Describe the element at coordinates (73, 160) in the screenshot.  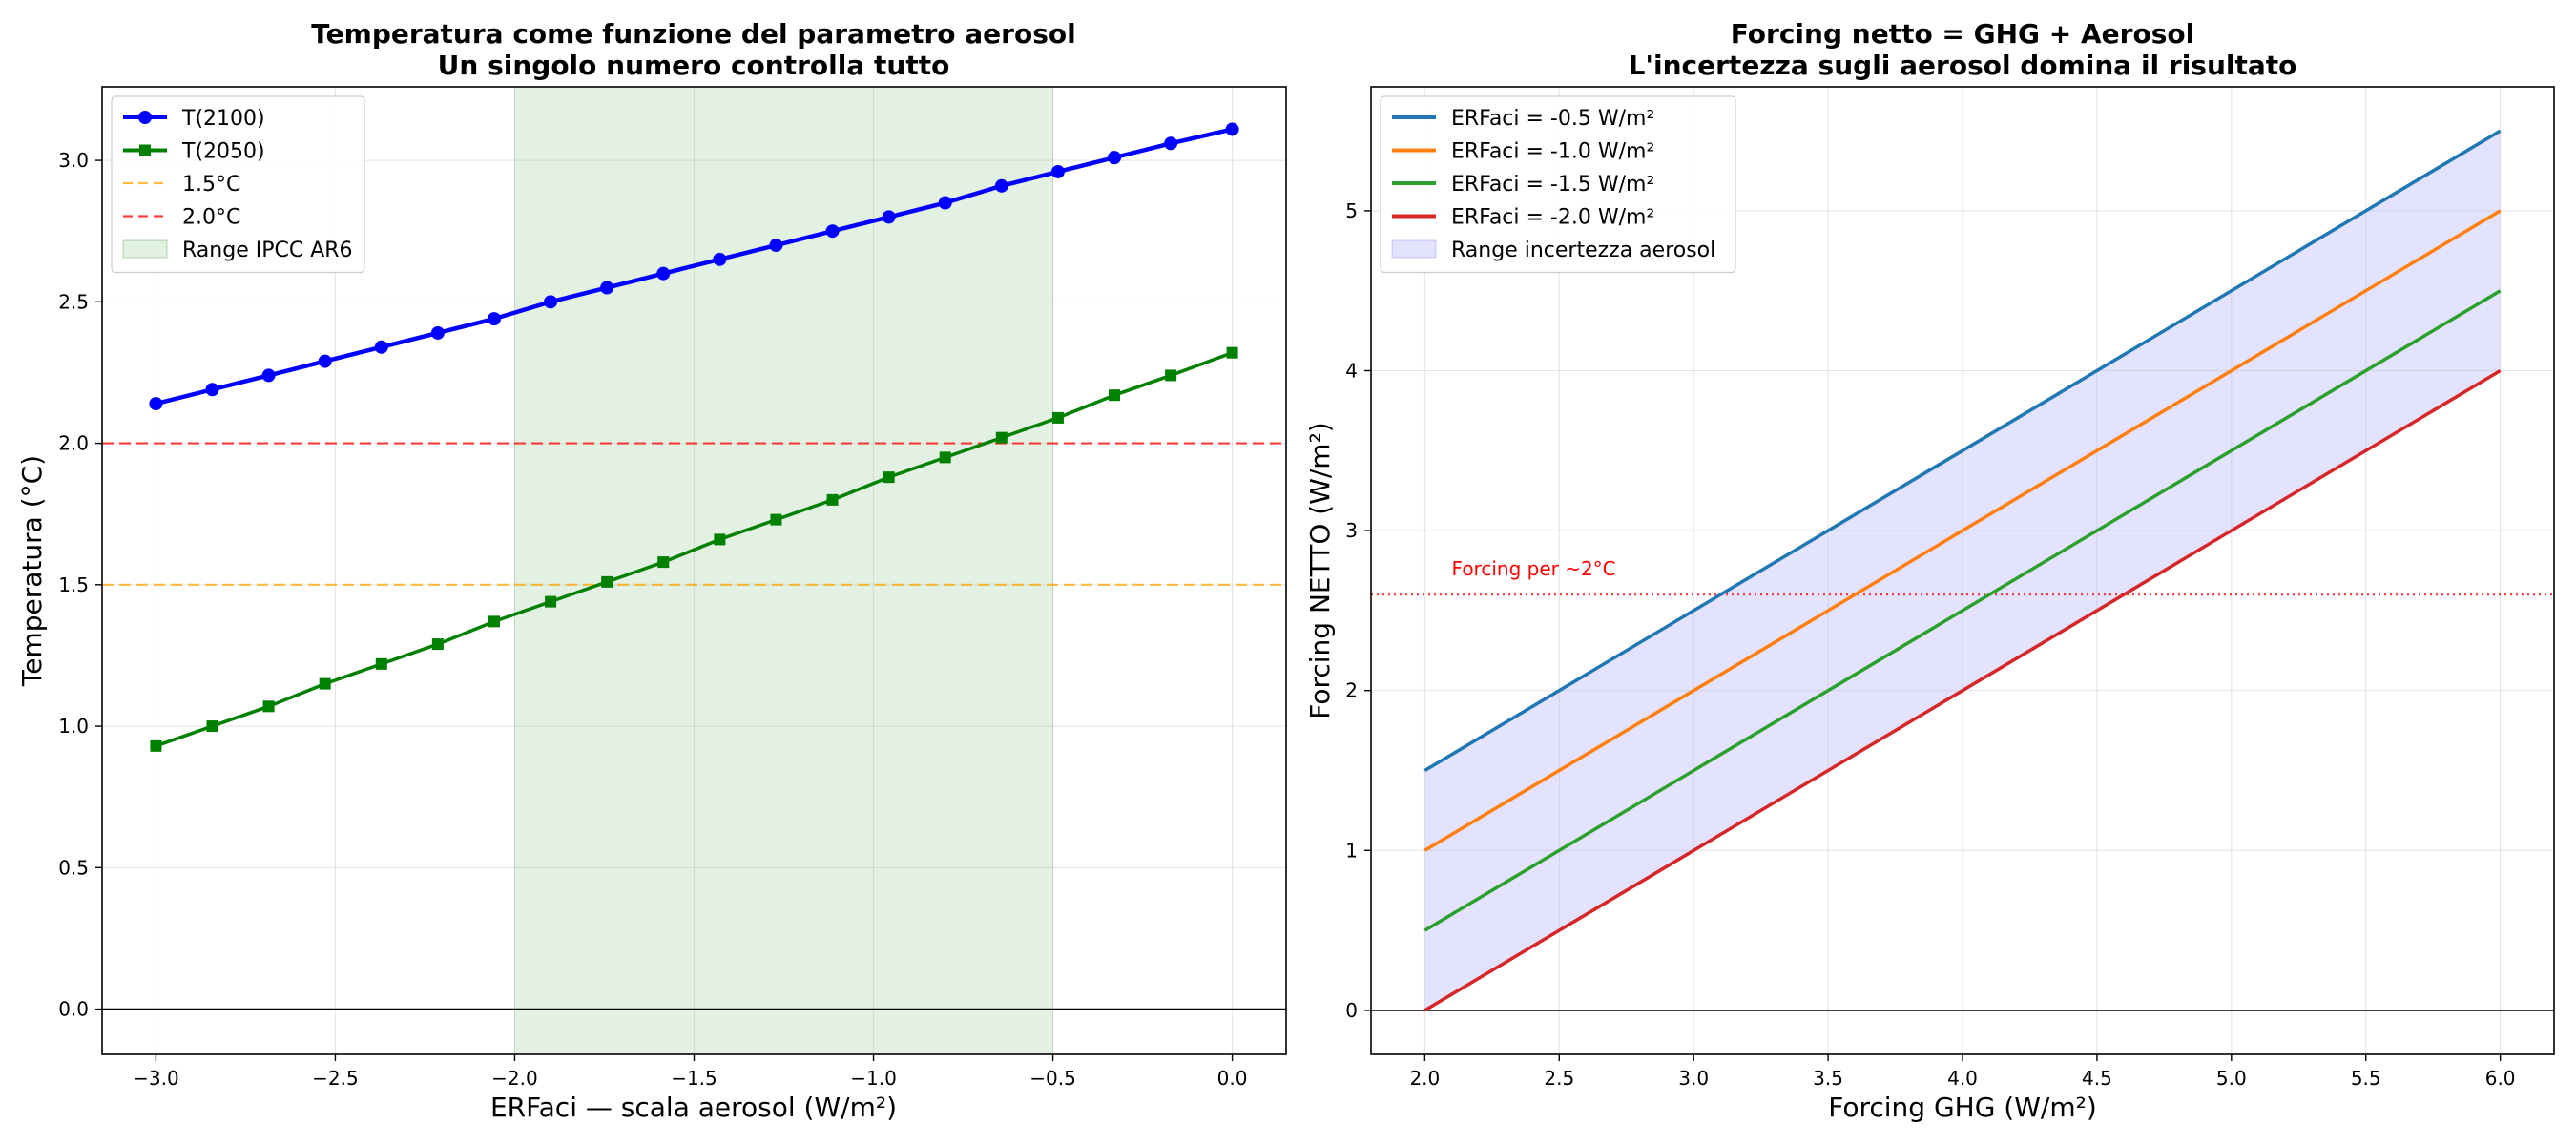
I see `left-y-tick-label: 3.0` at that location.